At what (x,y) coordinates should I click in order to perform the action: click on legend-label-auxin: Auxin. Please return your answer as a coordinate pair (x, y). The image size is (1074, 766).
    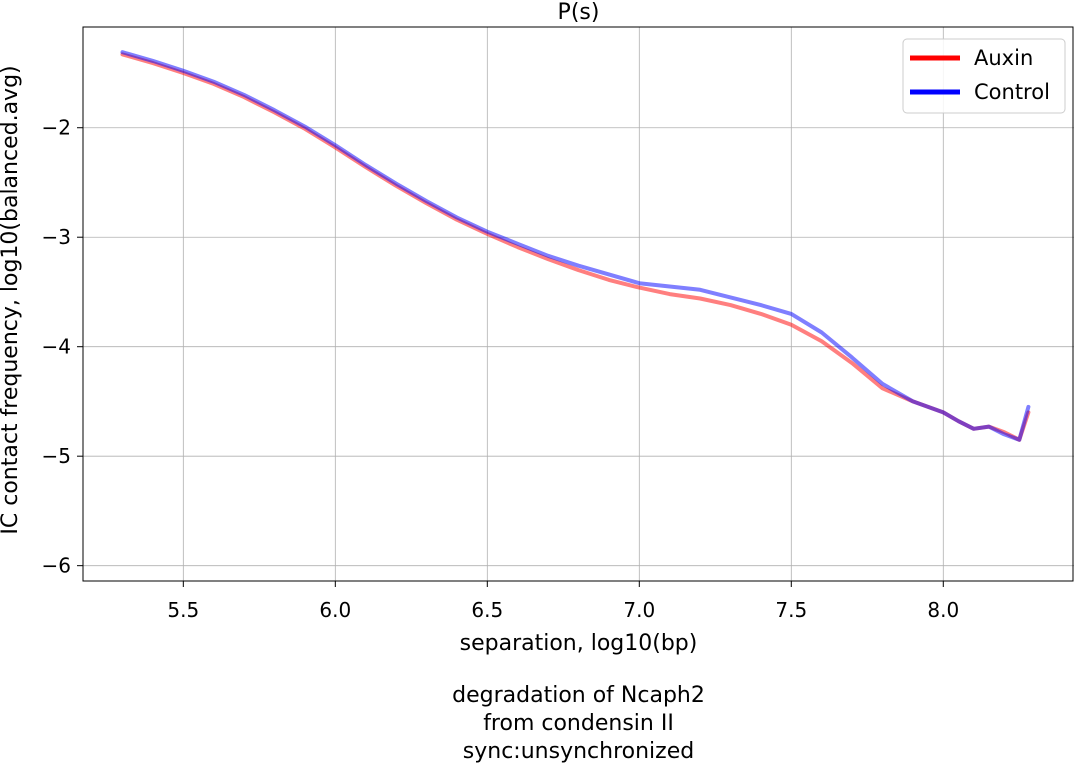
    Looking at the image, I should click on (1003, 58).